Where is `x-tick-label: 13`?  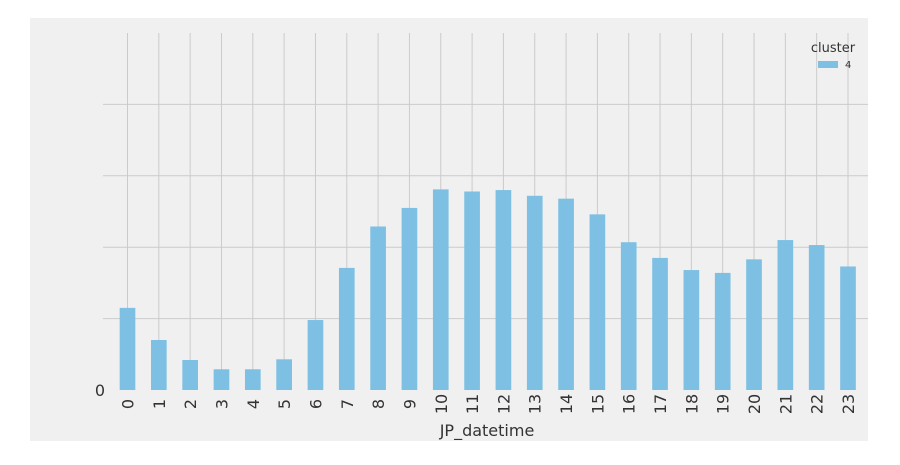
x-tick-label: 13 is located at coordinates (535, 404).